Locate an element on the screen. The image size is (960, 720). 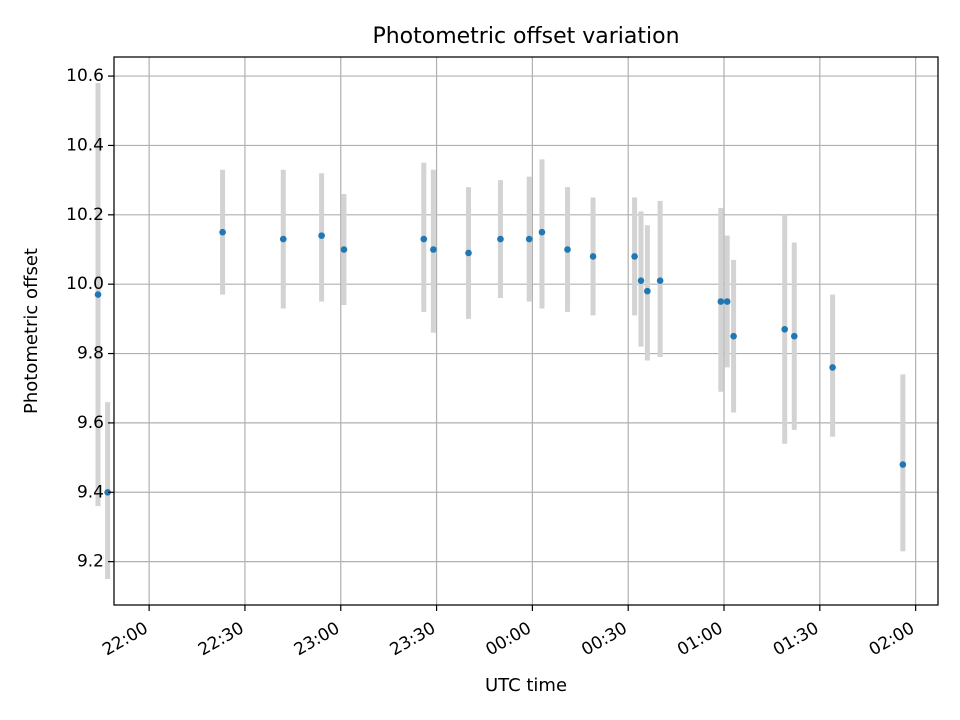
y-tick-label: 10.0 is located at coordinates (85, 284).